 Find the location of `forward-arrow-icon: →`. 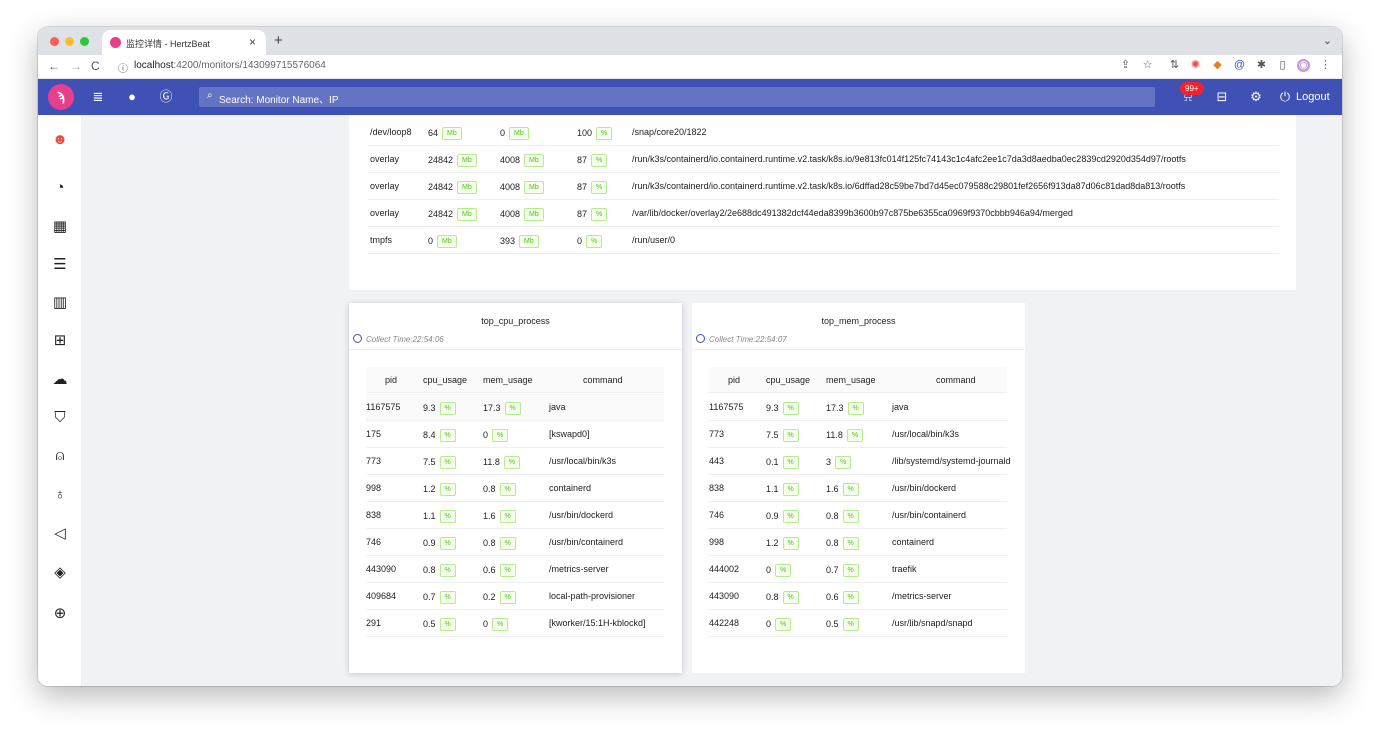

forward-arrow-icon: → is located at coordinates (76, 66).